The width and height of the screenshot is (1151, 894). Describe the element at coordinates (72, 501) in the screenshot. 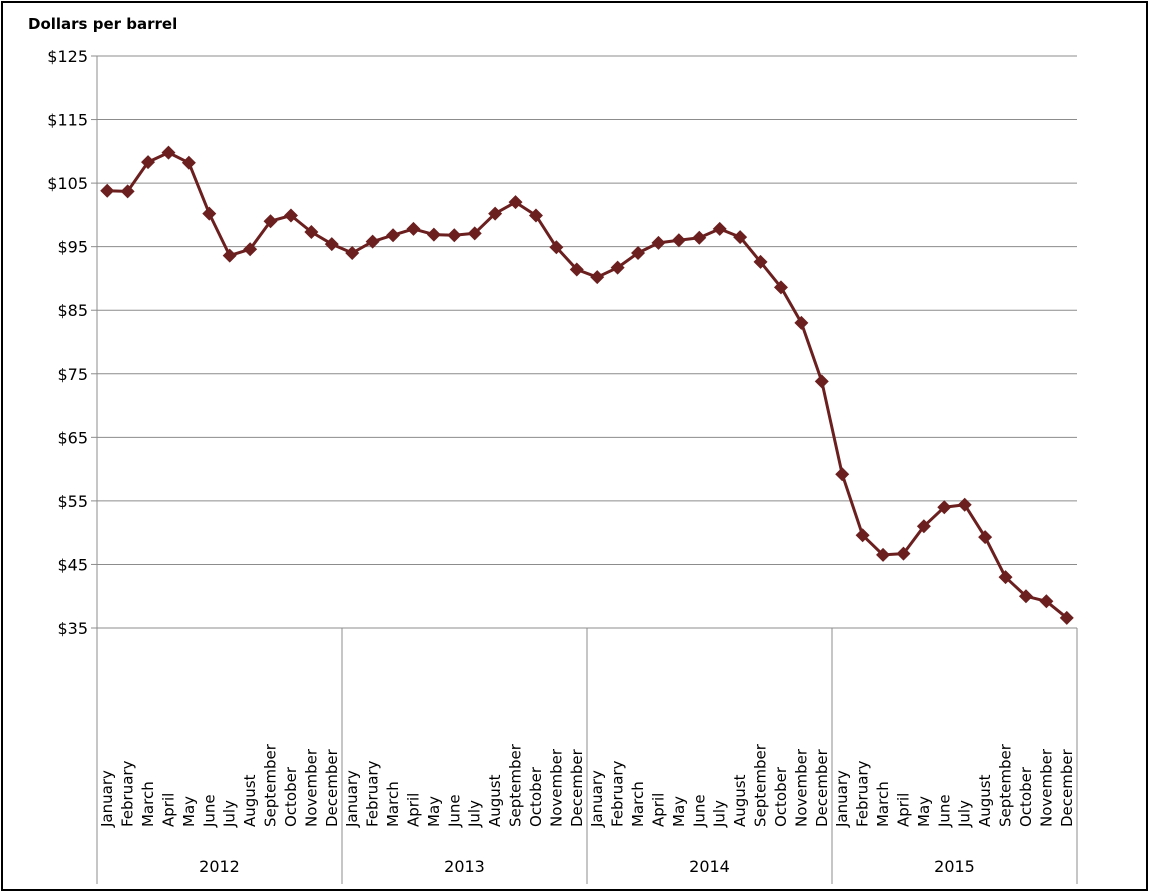

I see `y-tick-label: $55` at that location.